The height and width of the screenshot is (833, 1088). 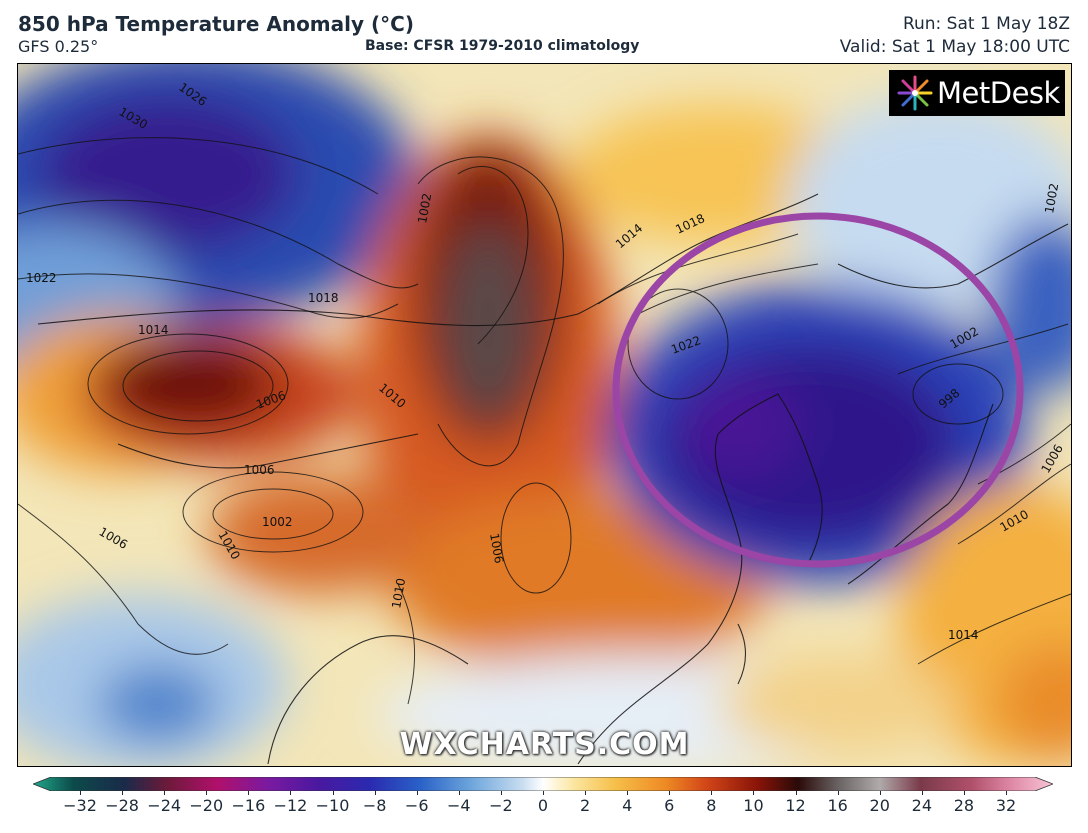 I want to click on colorbar-tick-label: −32, so click(x=80, y=805).